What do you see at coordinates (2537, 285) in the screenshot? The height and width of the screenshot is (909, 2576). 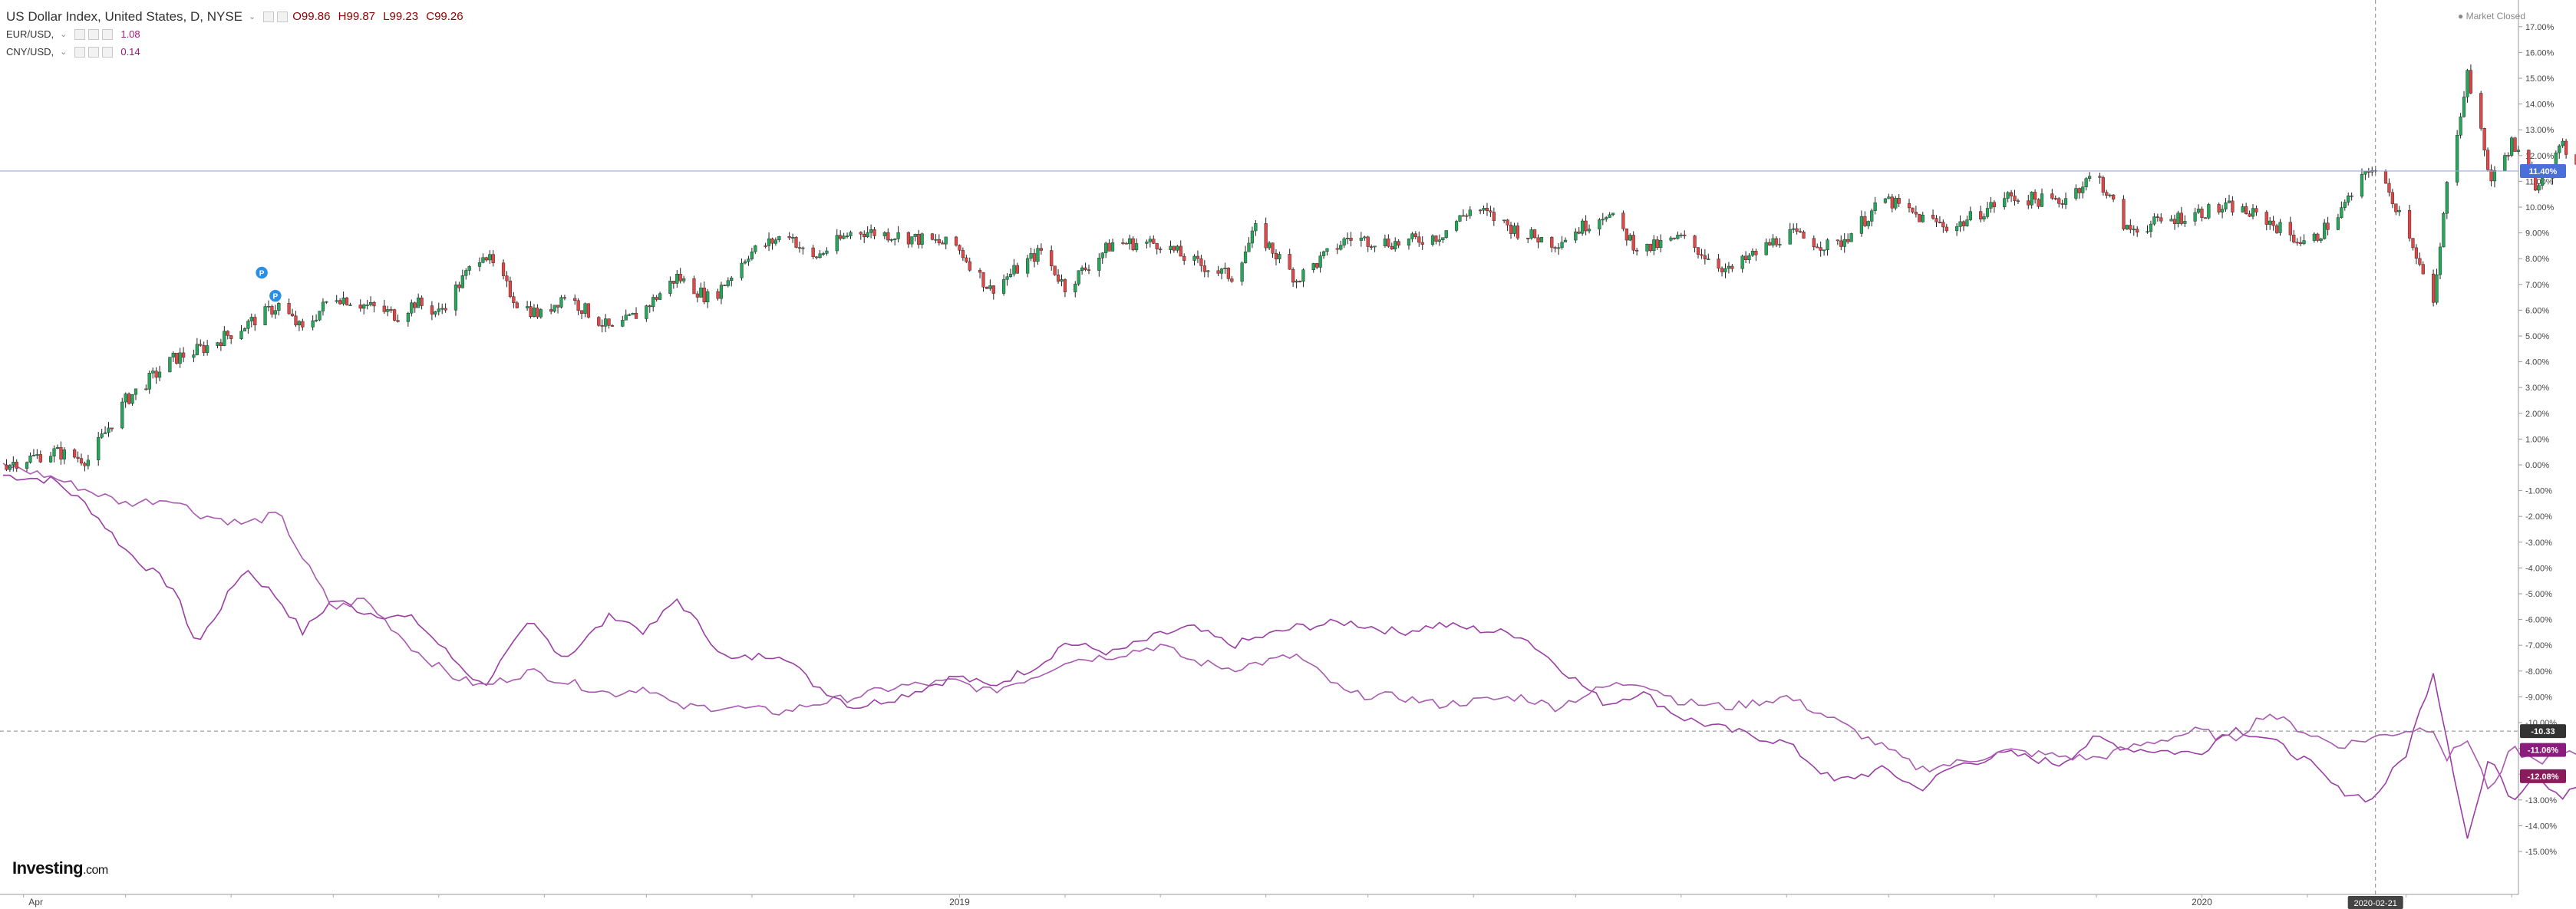 I see `y-tick-label: 7.00%` at bounding box center [2537, 285].